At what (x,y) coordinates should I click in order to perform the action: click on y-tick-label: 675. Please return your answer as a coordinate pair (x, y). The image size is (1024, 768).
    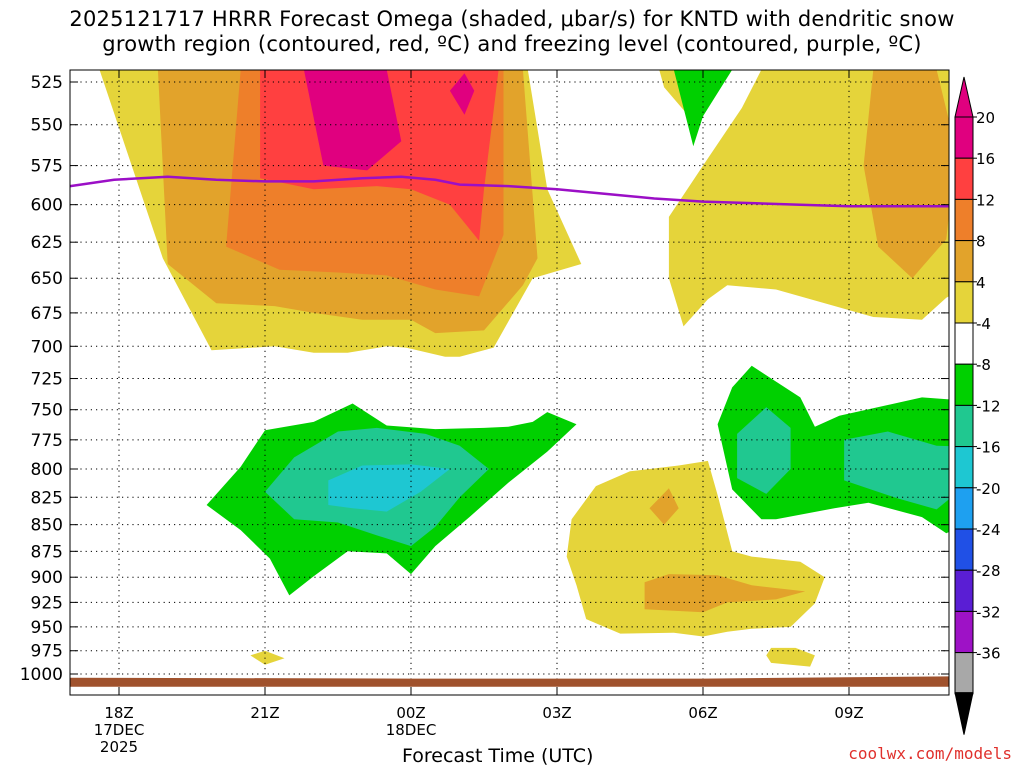
    Looking at the image, I should click on (47, 314).